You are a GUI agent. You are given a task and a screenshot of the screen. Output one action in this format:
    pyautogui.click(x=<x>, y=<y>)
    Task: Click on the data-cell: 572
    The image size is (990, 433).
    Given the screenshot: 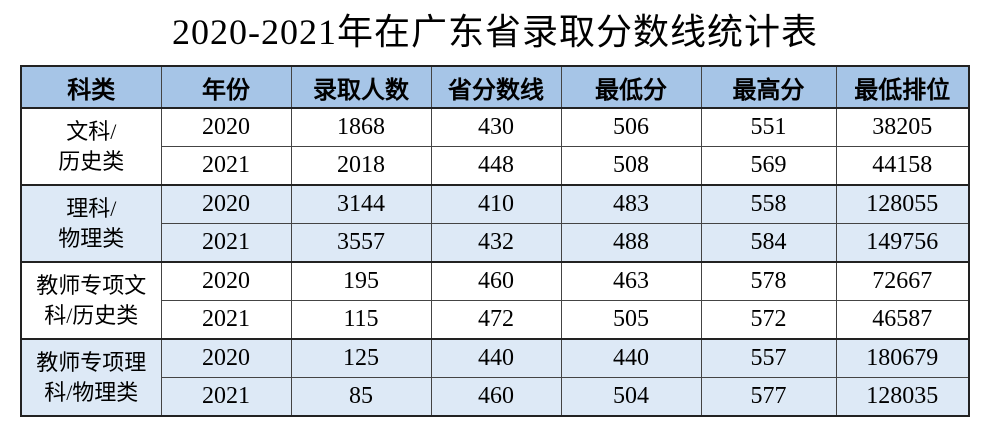 What is the action you would take?
    pyautogui.click(x=768, y=320)
    